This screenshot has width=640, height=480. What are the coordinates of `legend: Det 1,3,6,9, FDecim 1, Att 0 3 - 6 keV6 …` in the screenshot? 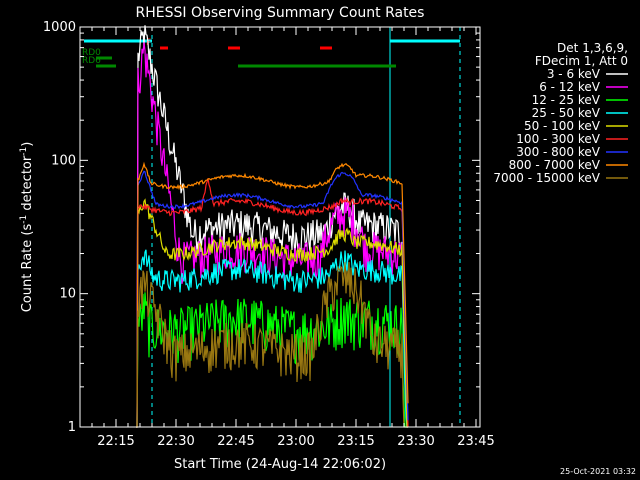 It's located at (560, 113).